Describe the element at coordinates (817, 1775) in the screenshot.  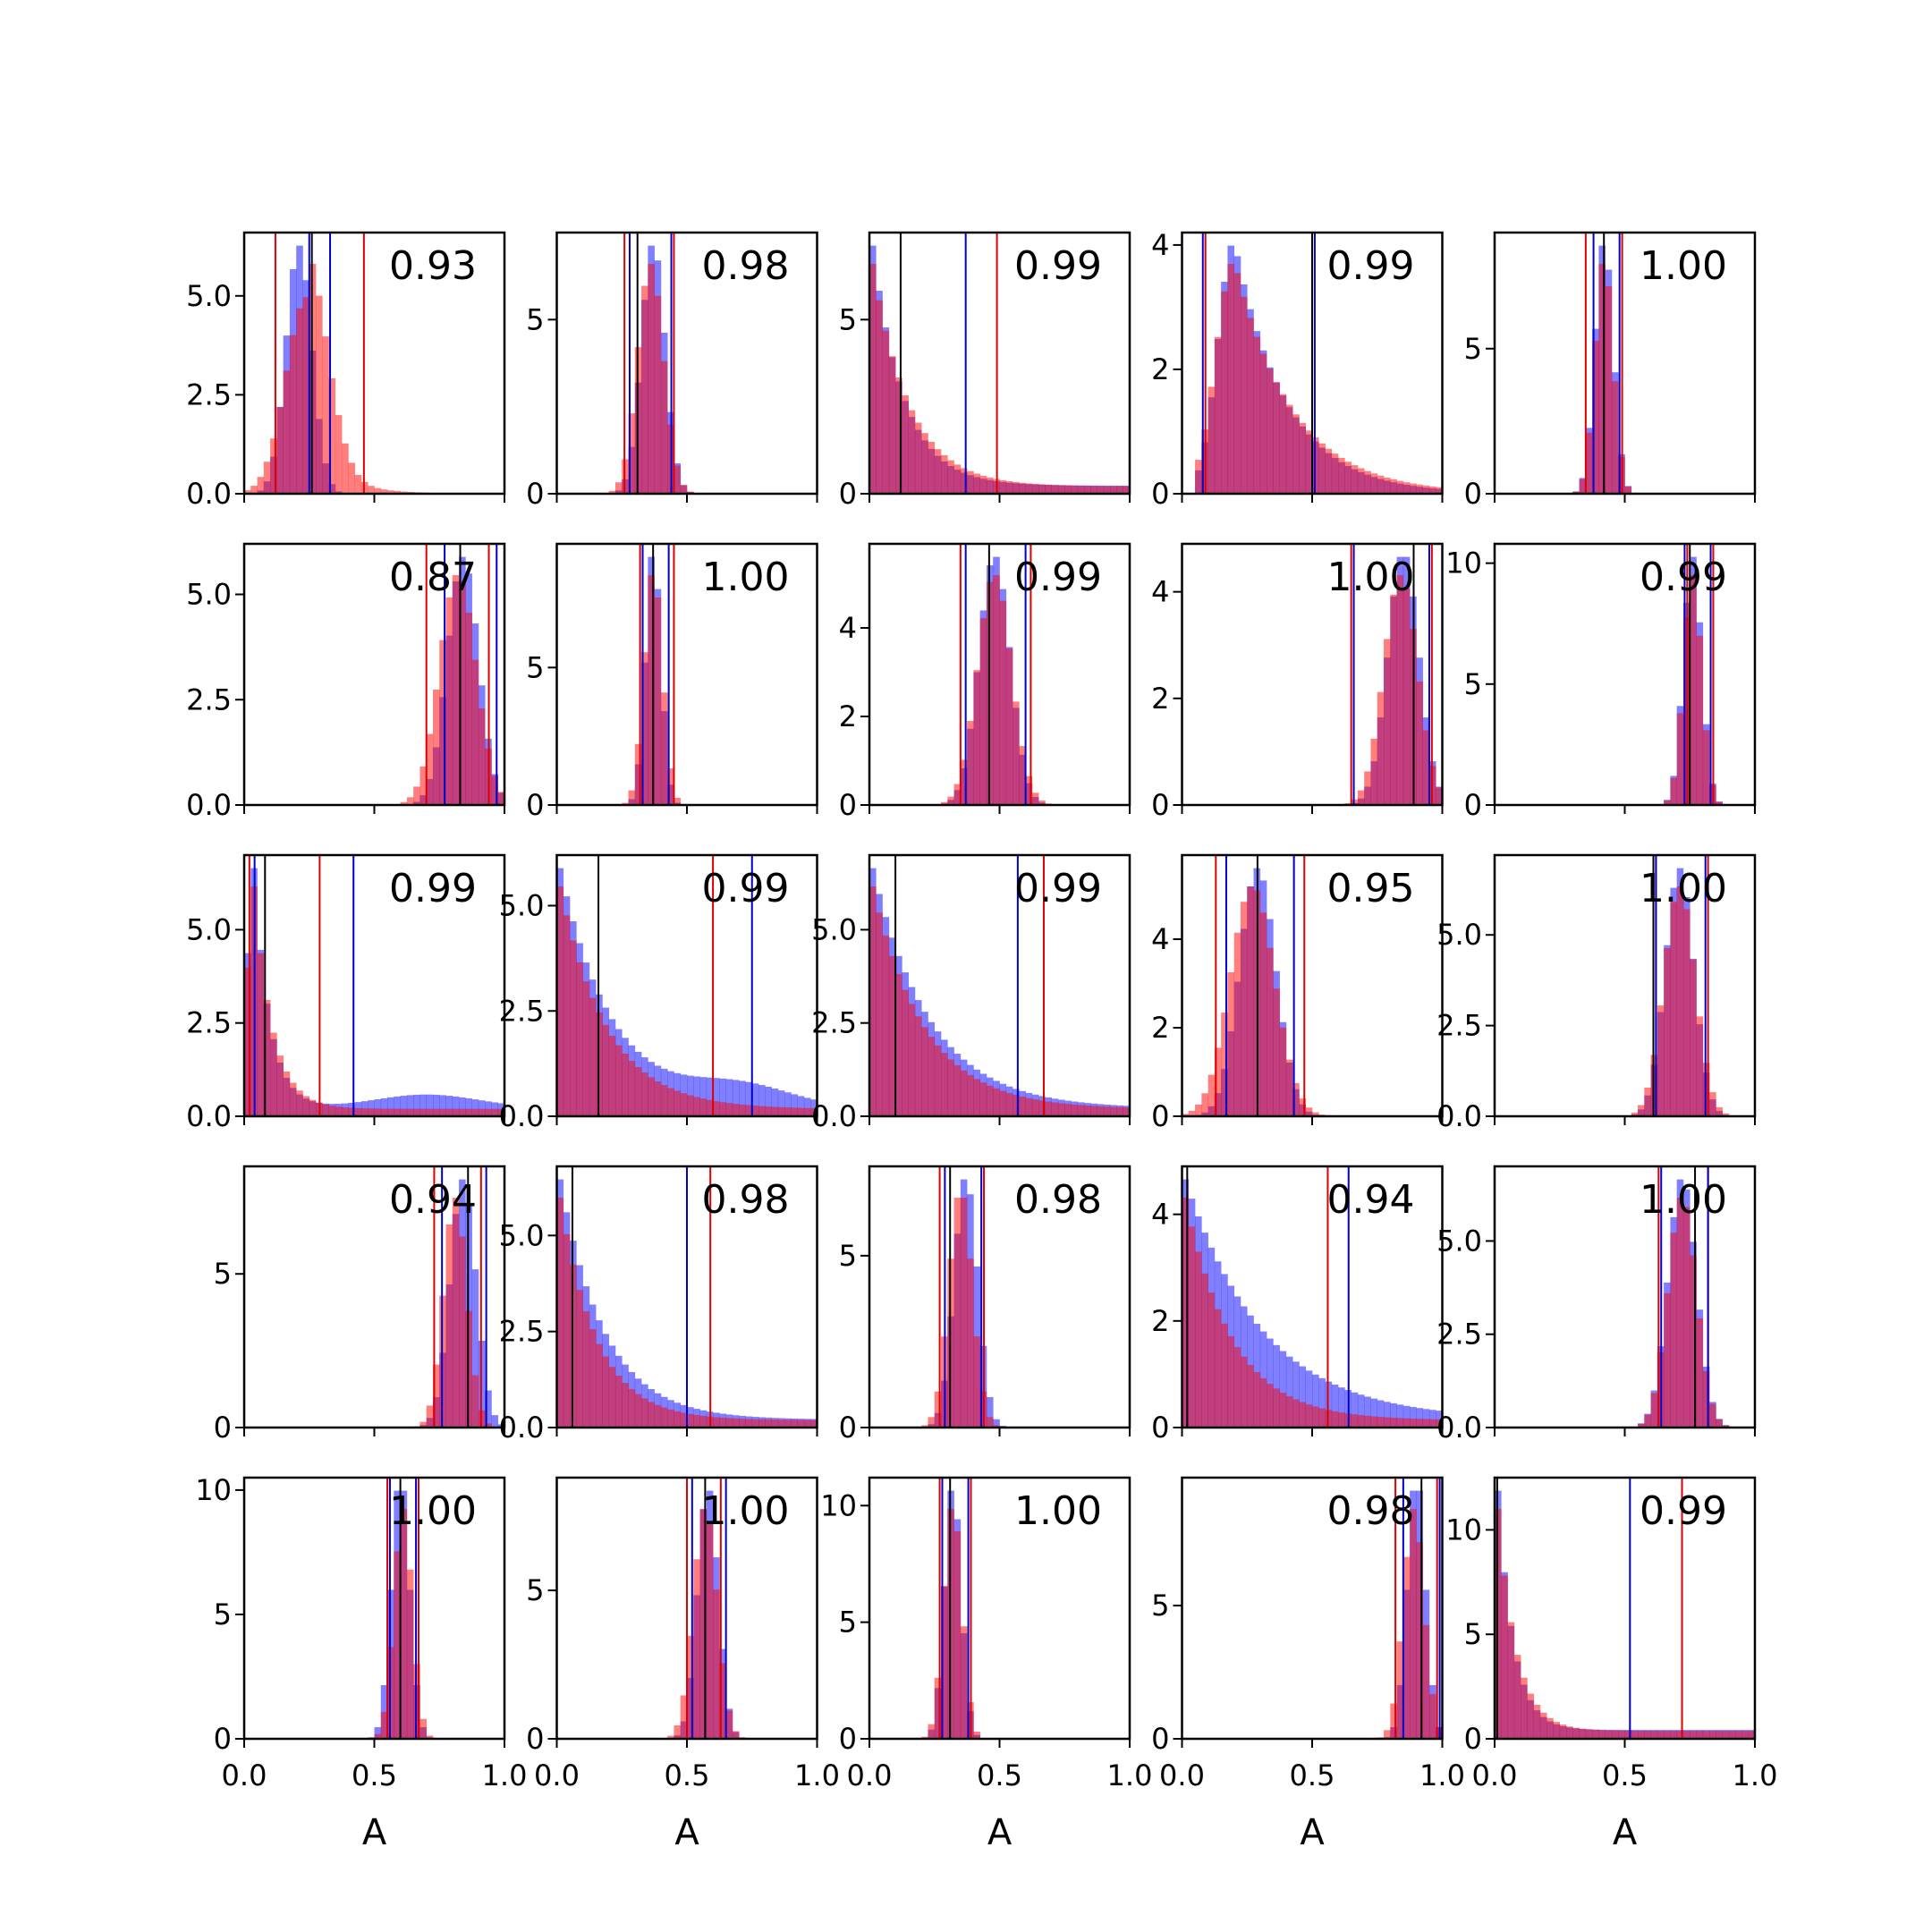
I see `x-tick-label: 1.0` at that location.